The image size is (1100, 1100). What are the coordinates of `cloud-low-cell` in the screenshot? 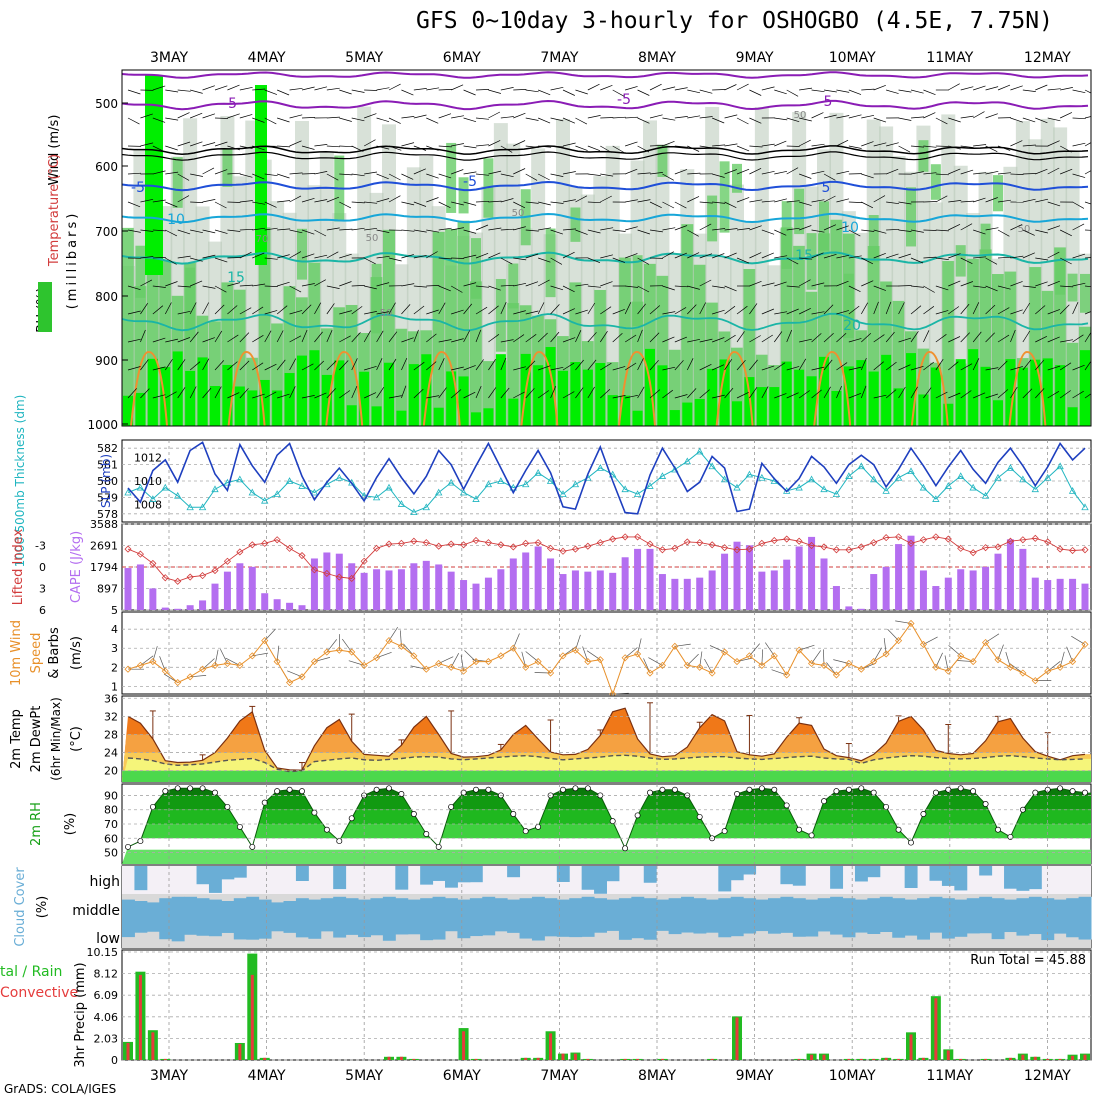 It's located at (886, 927).